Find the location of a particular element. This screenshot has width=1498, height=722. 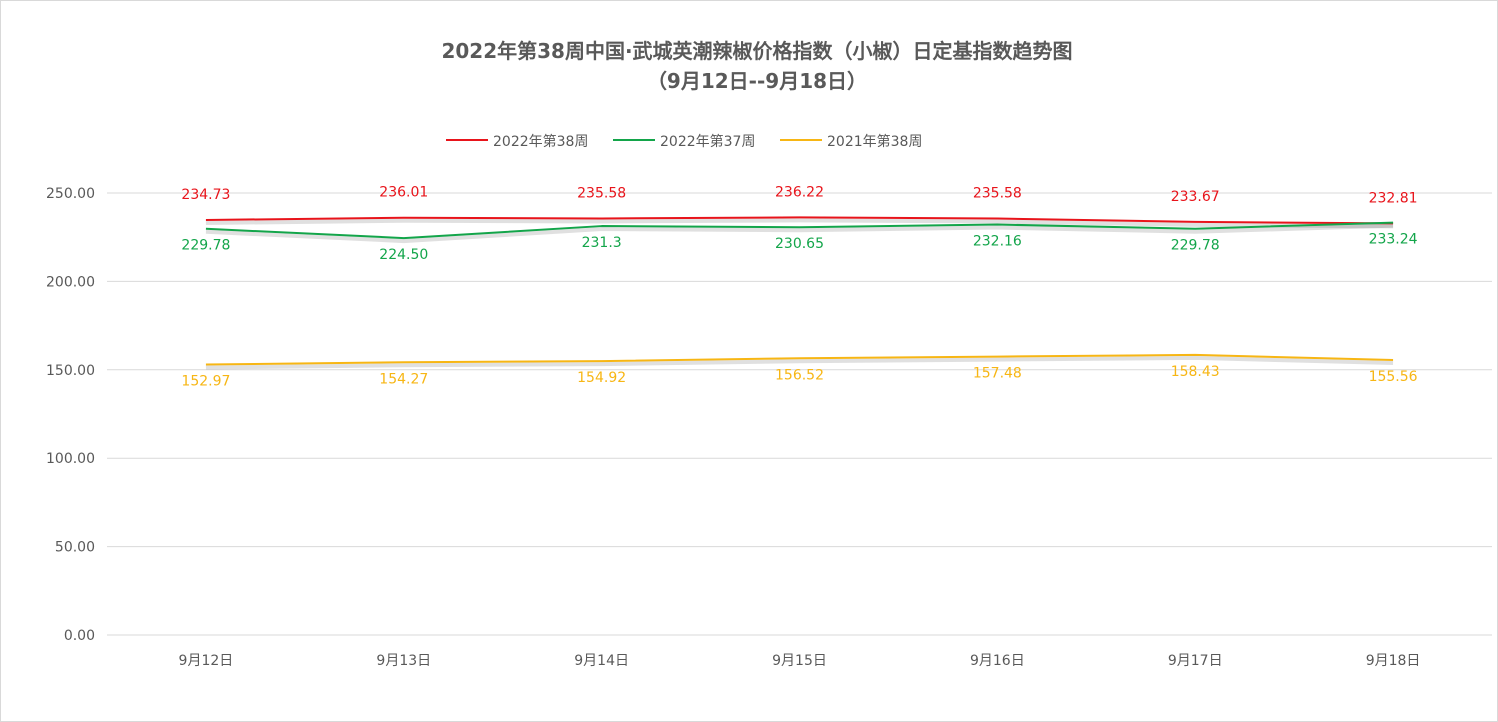

x-tick-label: 9月17日 is located at coordinates (1195, 661).